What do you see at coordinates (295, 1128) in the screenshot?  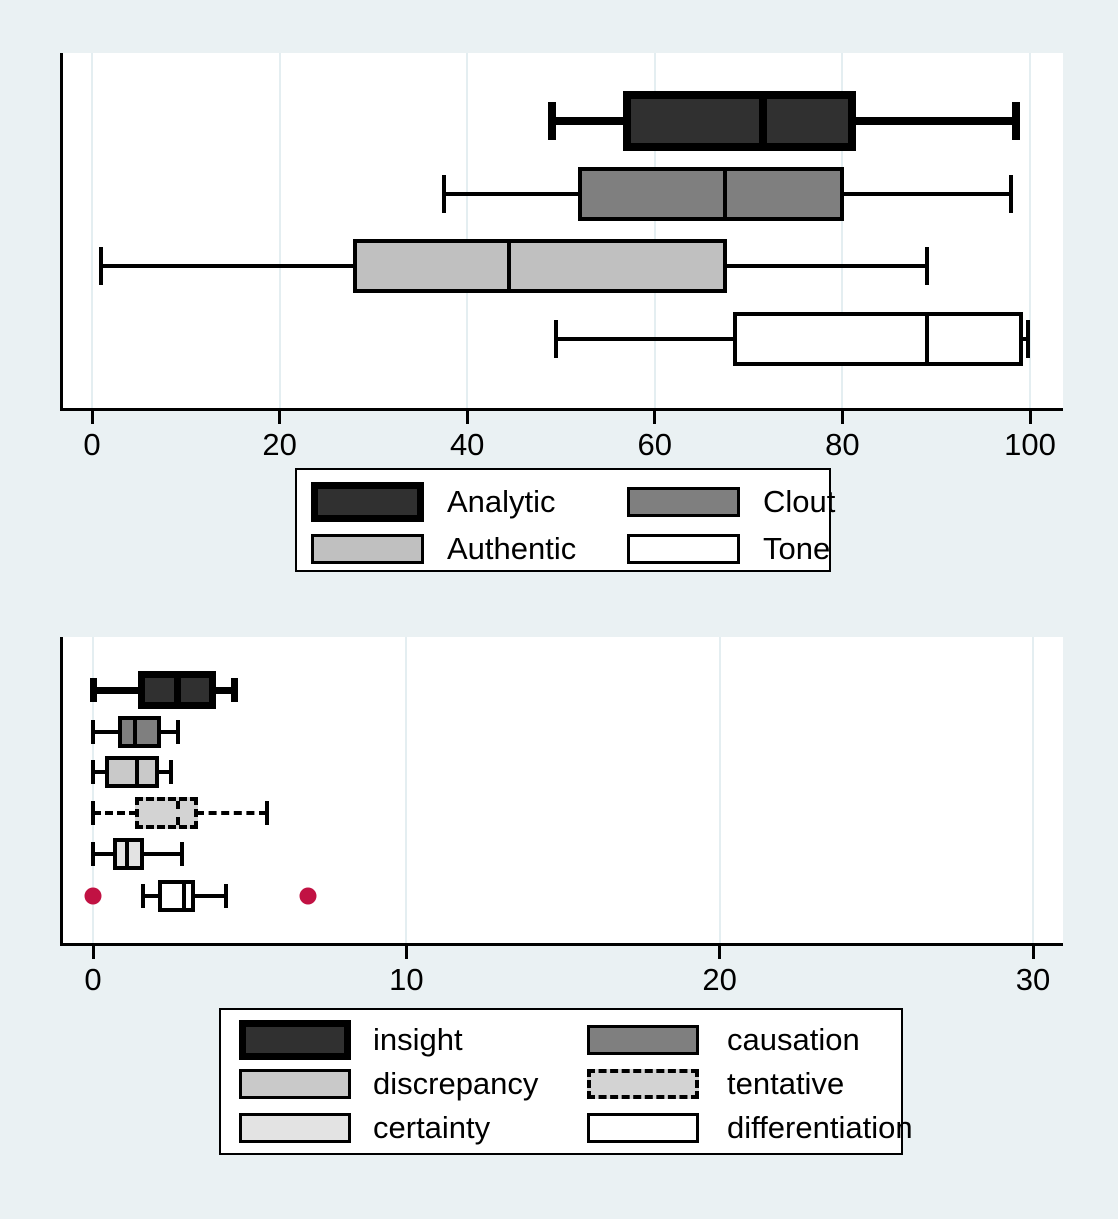 I see `legend-swatch-certainty` at bounding box center [295, 1128].